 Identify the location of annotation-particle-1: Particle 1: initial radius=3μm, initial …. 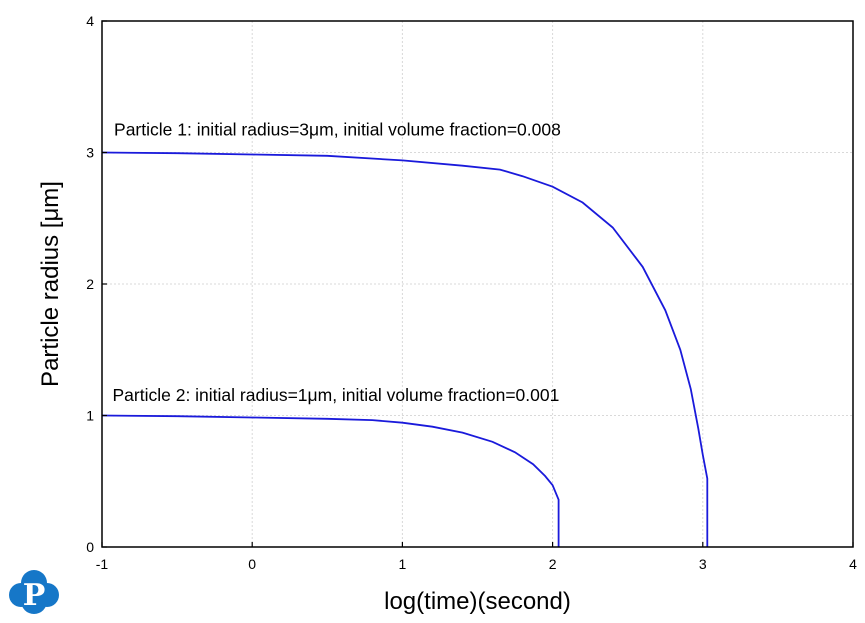
(337, 129).